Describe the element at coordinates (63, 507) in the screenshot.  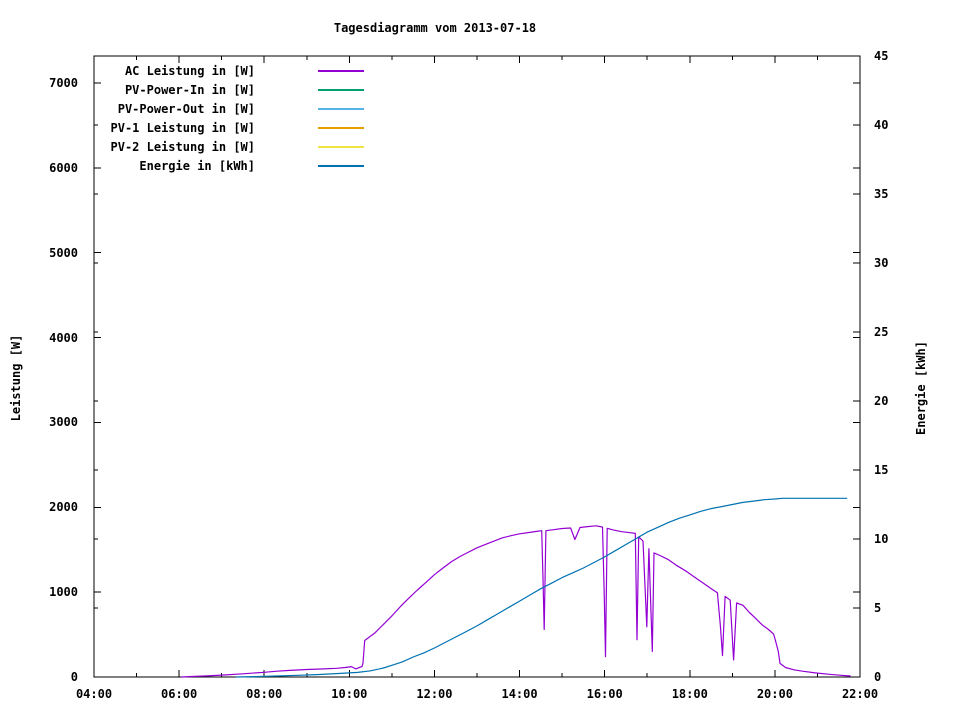
I see `y-tick-label: 2000` at that location.